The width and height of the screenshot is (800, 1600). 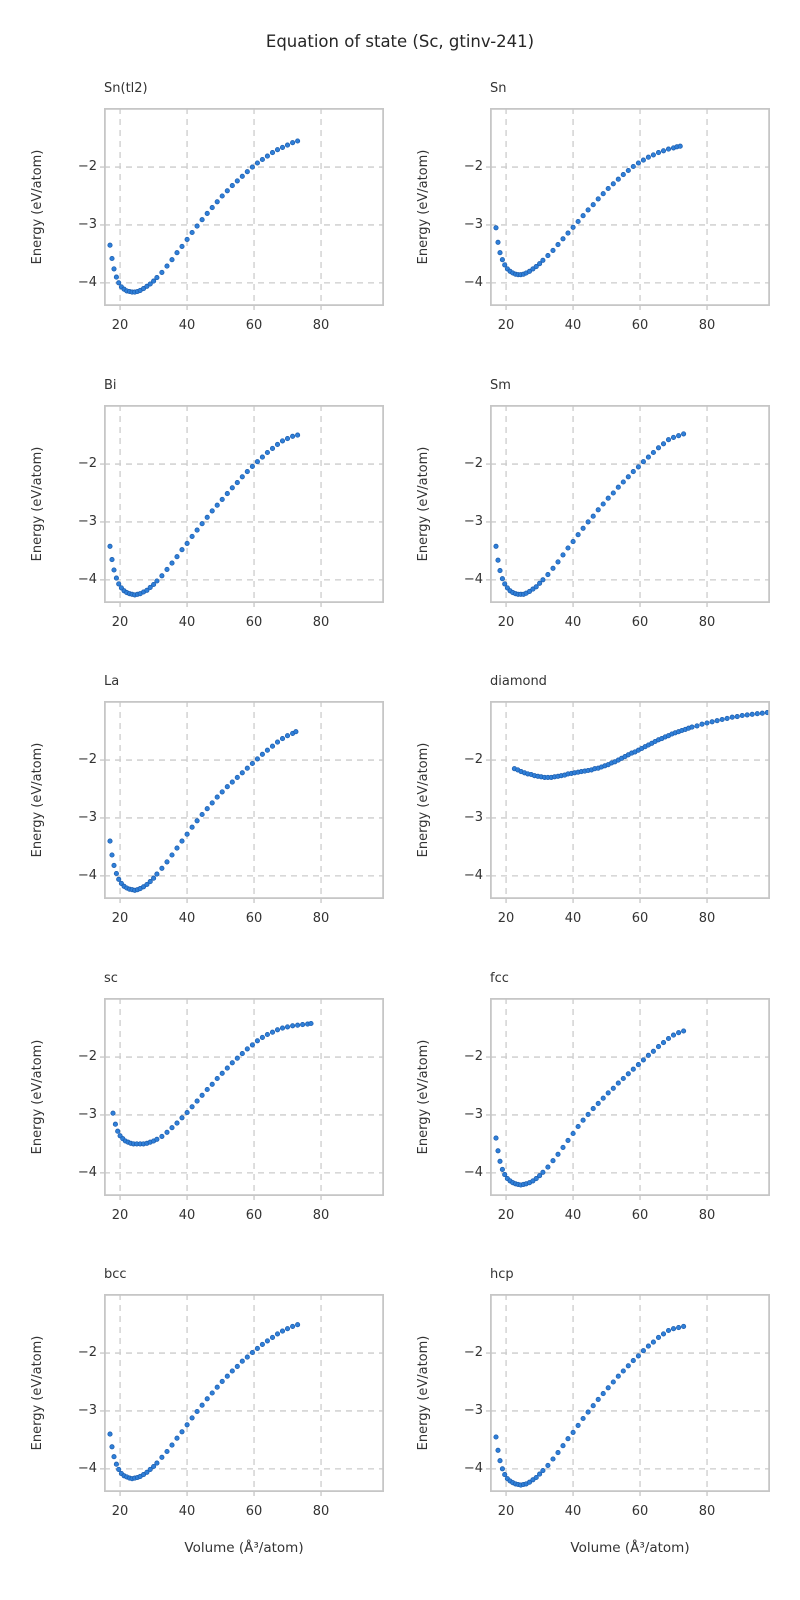 I want to click on y-tick-label: −4, so click(x=473, y=579).